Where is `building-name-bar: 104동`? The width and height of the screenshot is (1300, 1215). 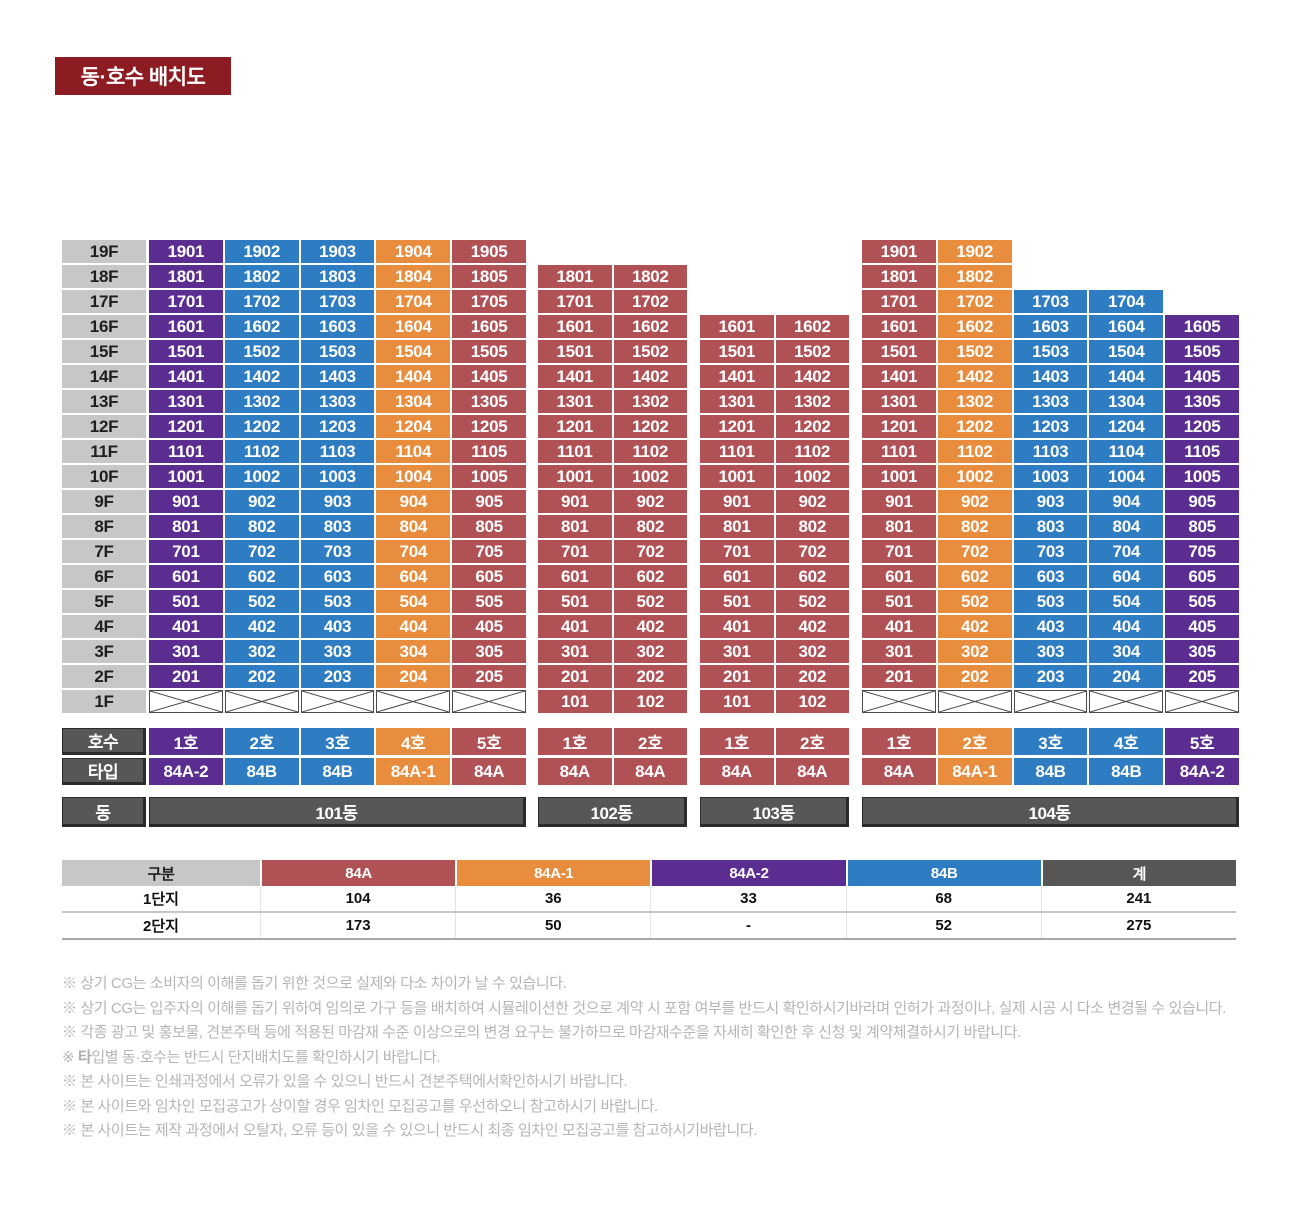
building-name-bar: 104동 is located at coordinates (1050, 812).